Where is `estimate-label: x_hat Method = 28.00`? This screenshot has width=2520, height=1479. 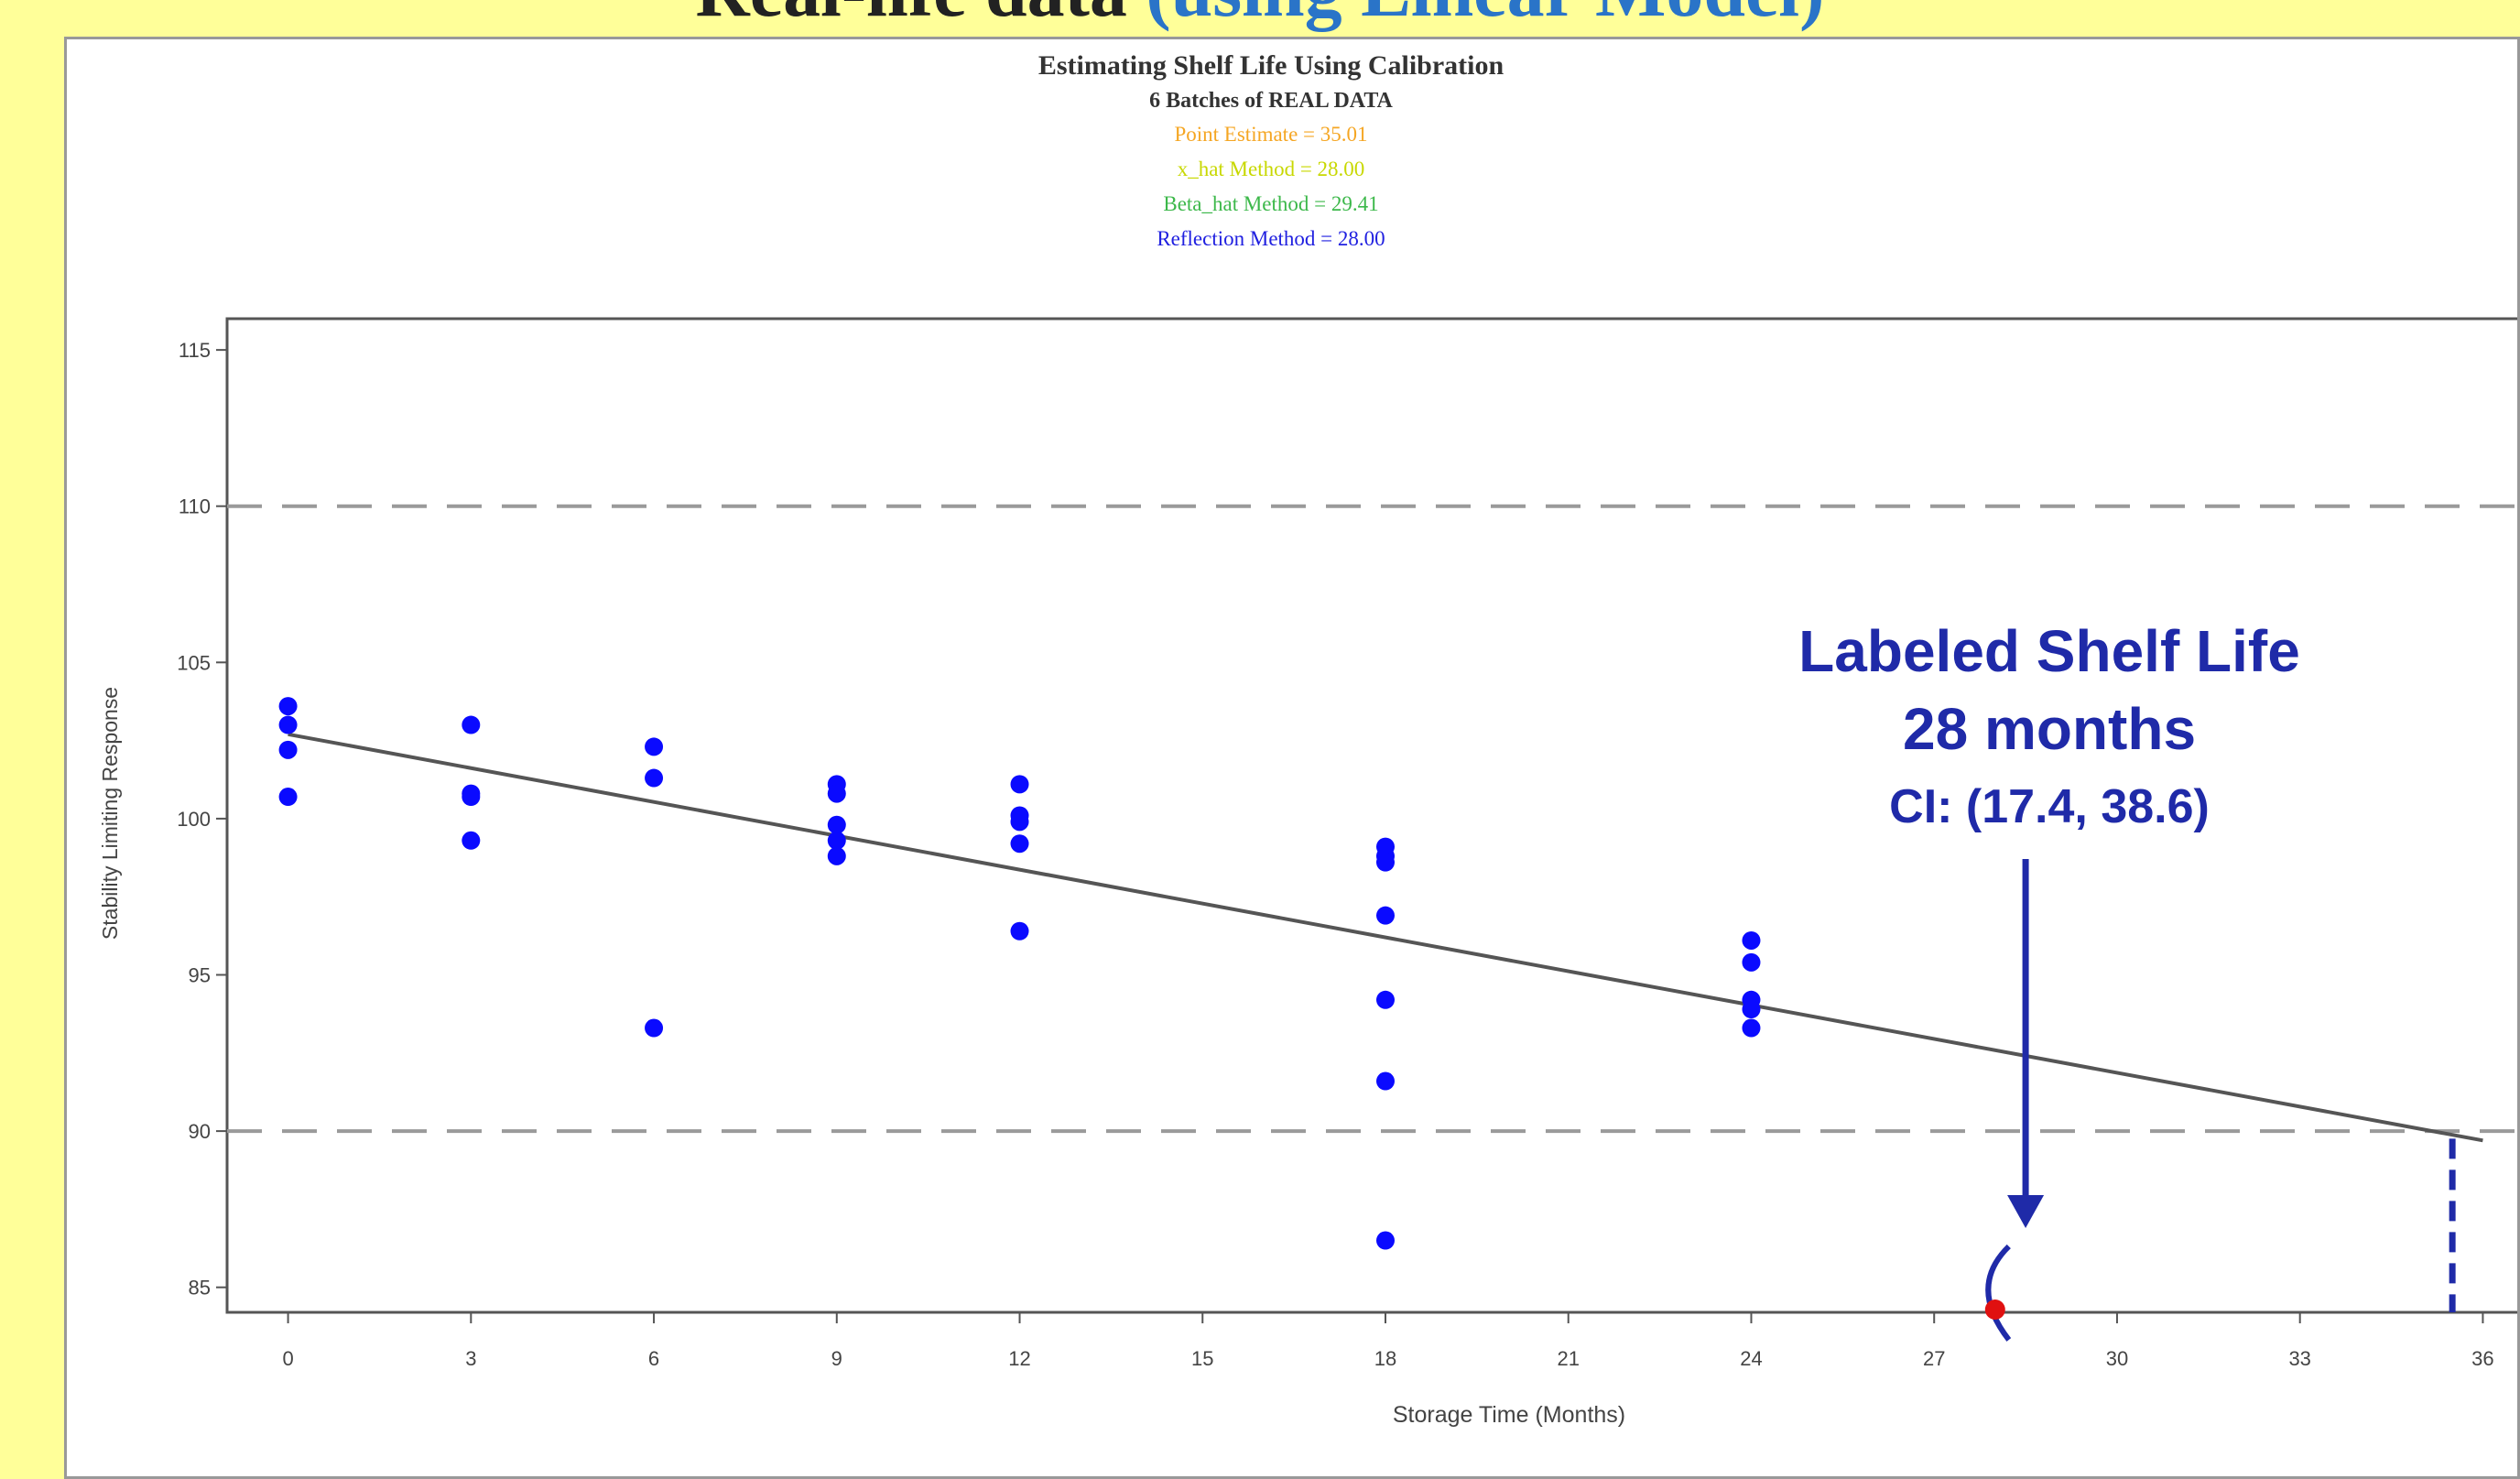
estimate-label: x_hat Method = 28.00 is located at coordinates (1271, 169).